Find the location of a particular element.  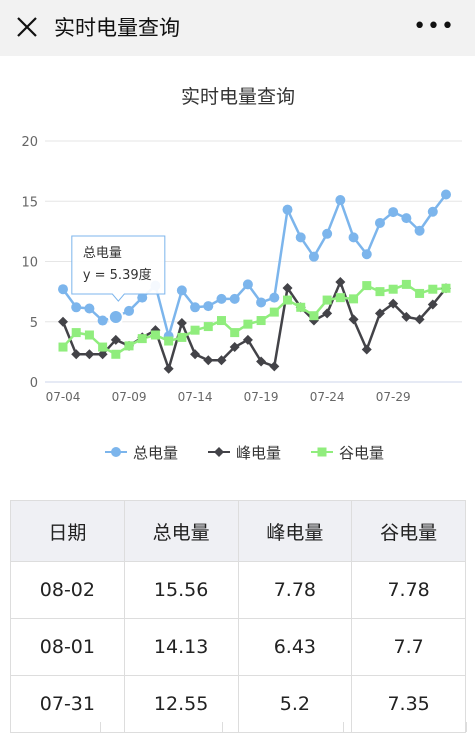

table-cell: 7.78 is located at coordinates (295, 590).